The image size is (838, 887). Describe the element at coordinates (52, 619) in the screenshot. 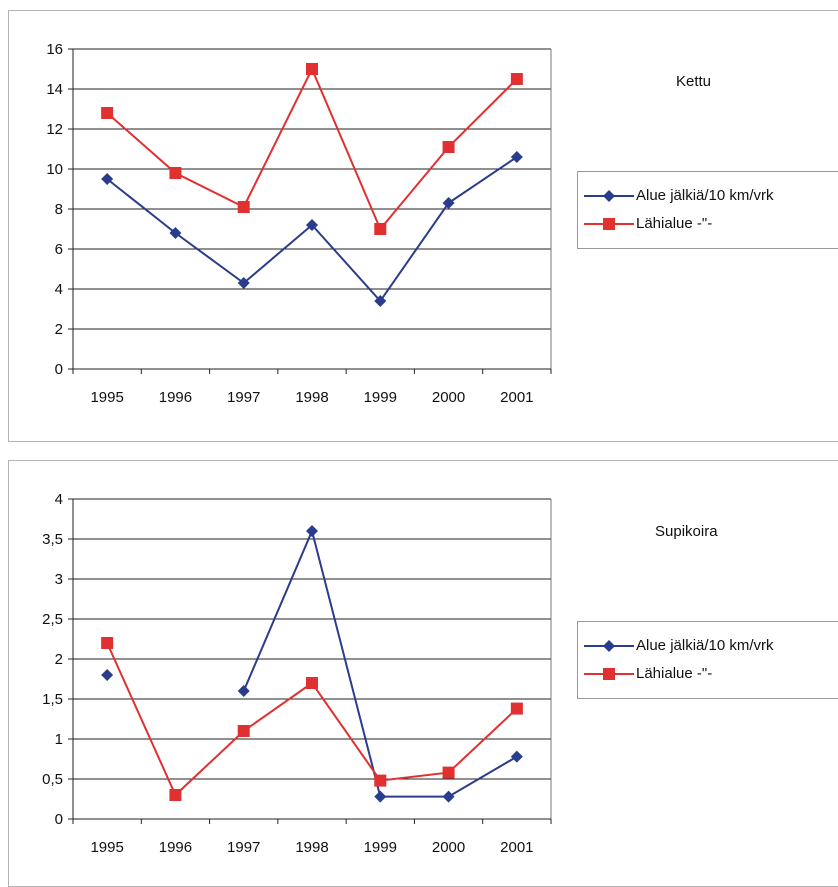

I see `y-tick-label: 2,5` at that location.